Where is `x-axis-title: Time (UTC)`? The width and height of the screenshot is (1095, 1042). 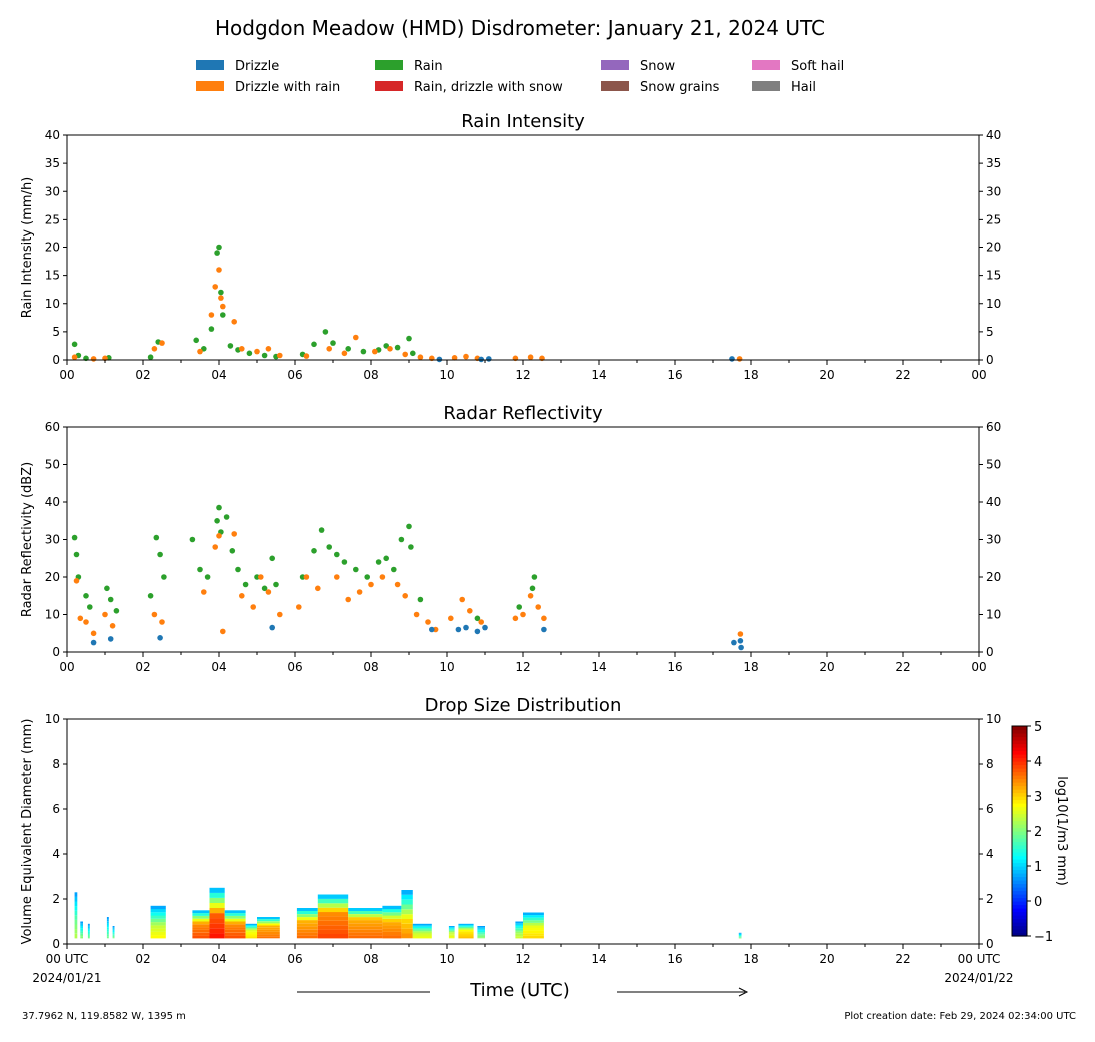
x-axis-title: Time (UTC) is located at coordinates (520, 990).